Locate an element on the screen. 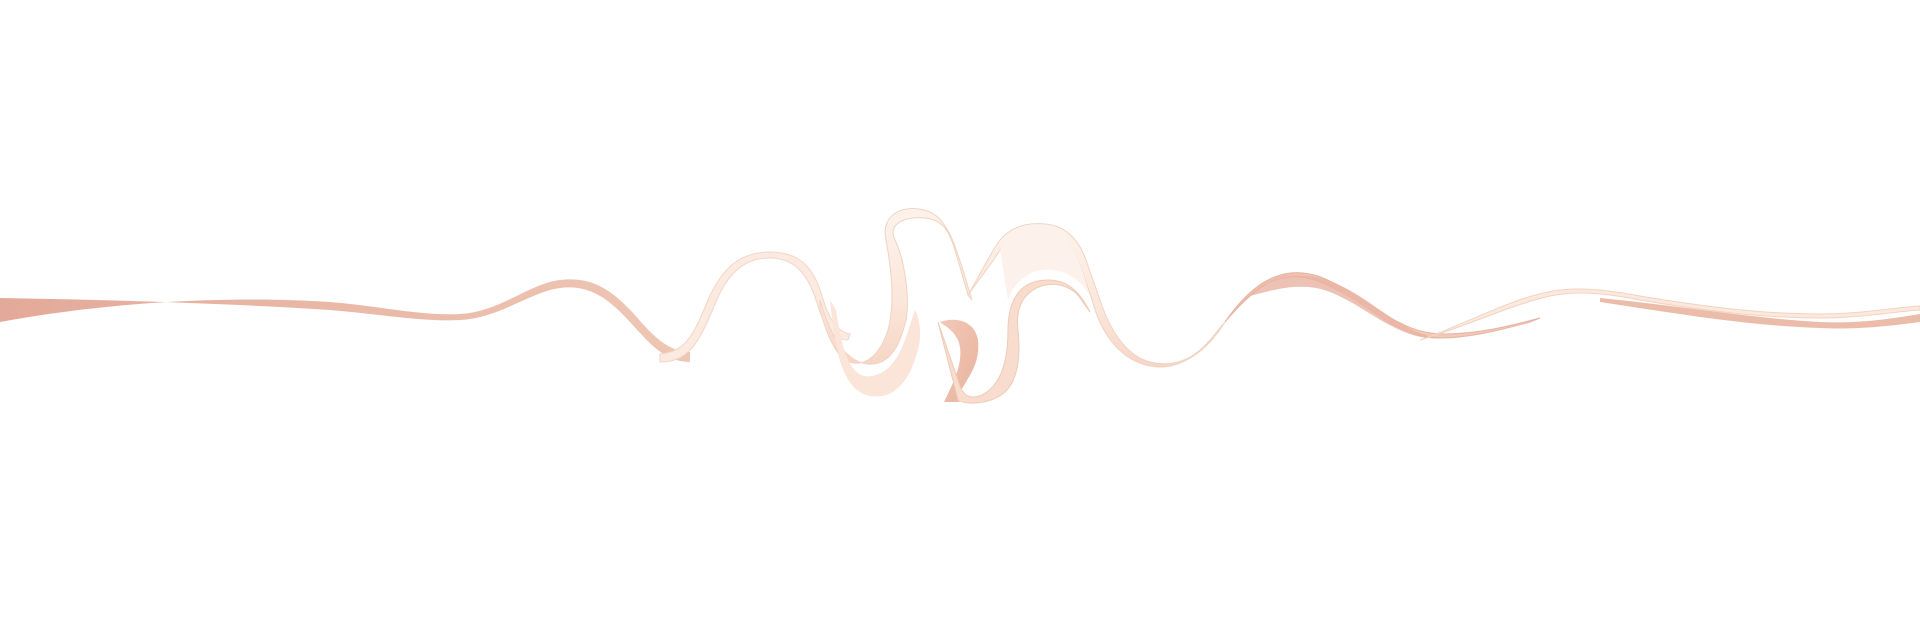  ribbon-fold is located at coordinates (959, 360).